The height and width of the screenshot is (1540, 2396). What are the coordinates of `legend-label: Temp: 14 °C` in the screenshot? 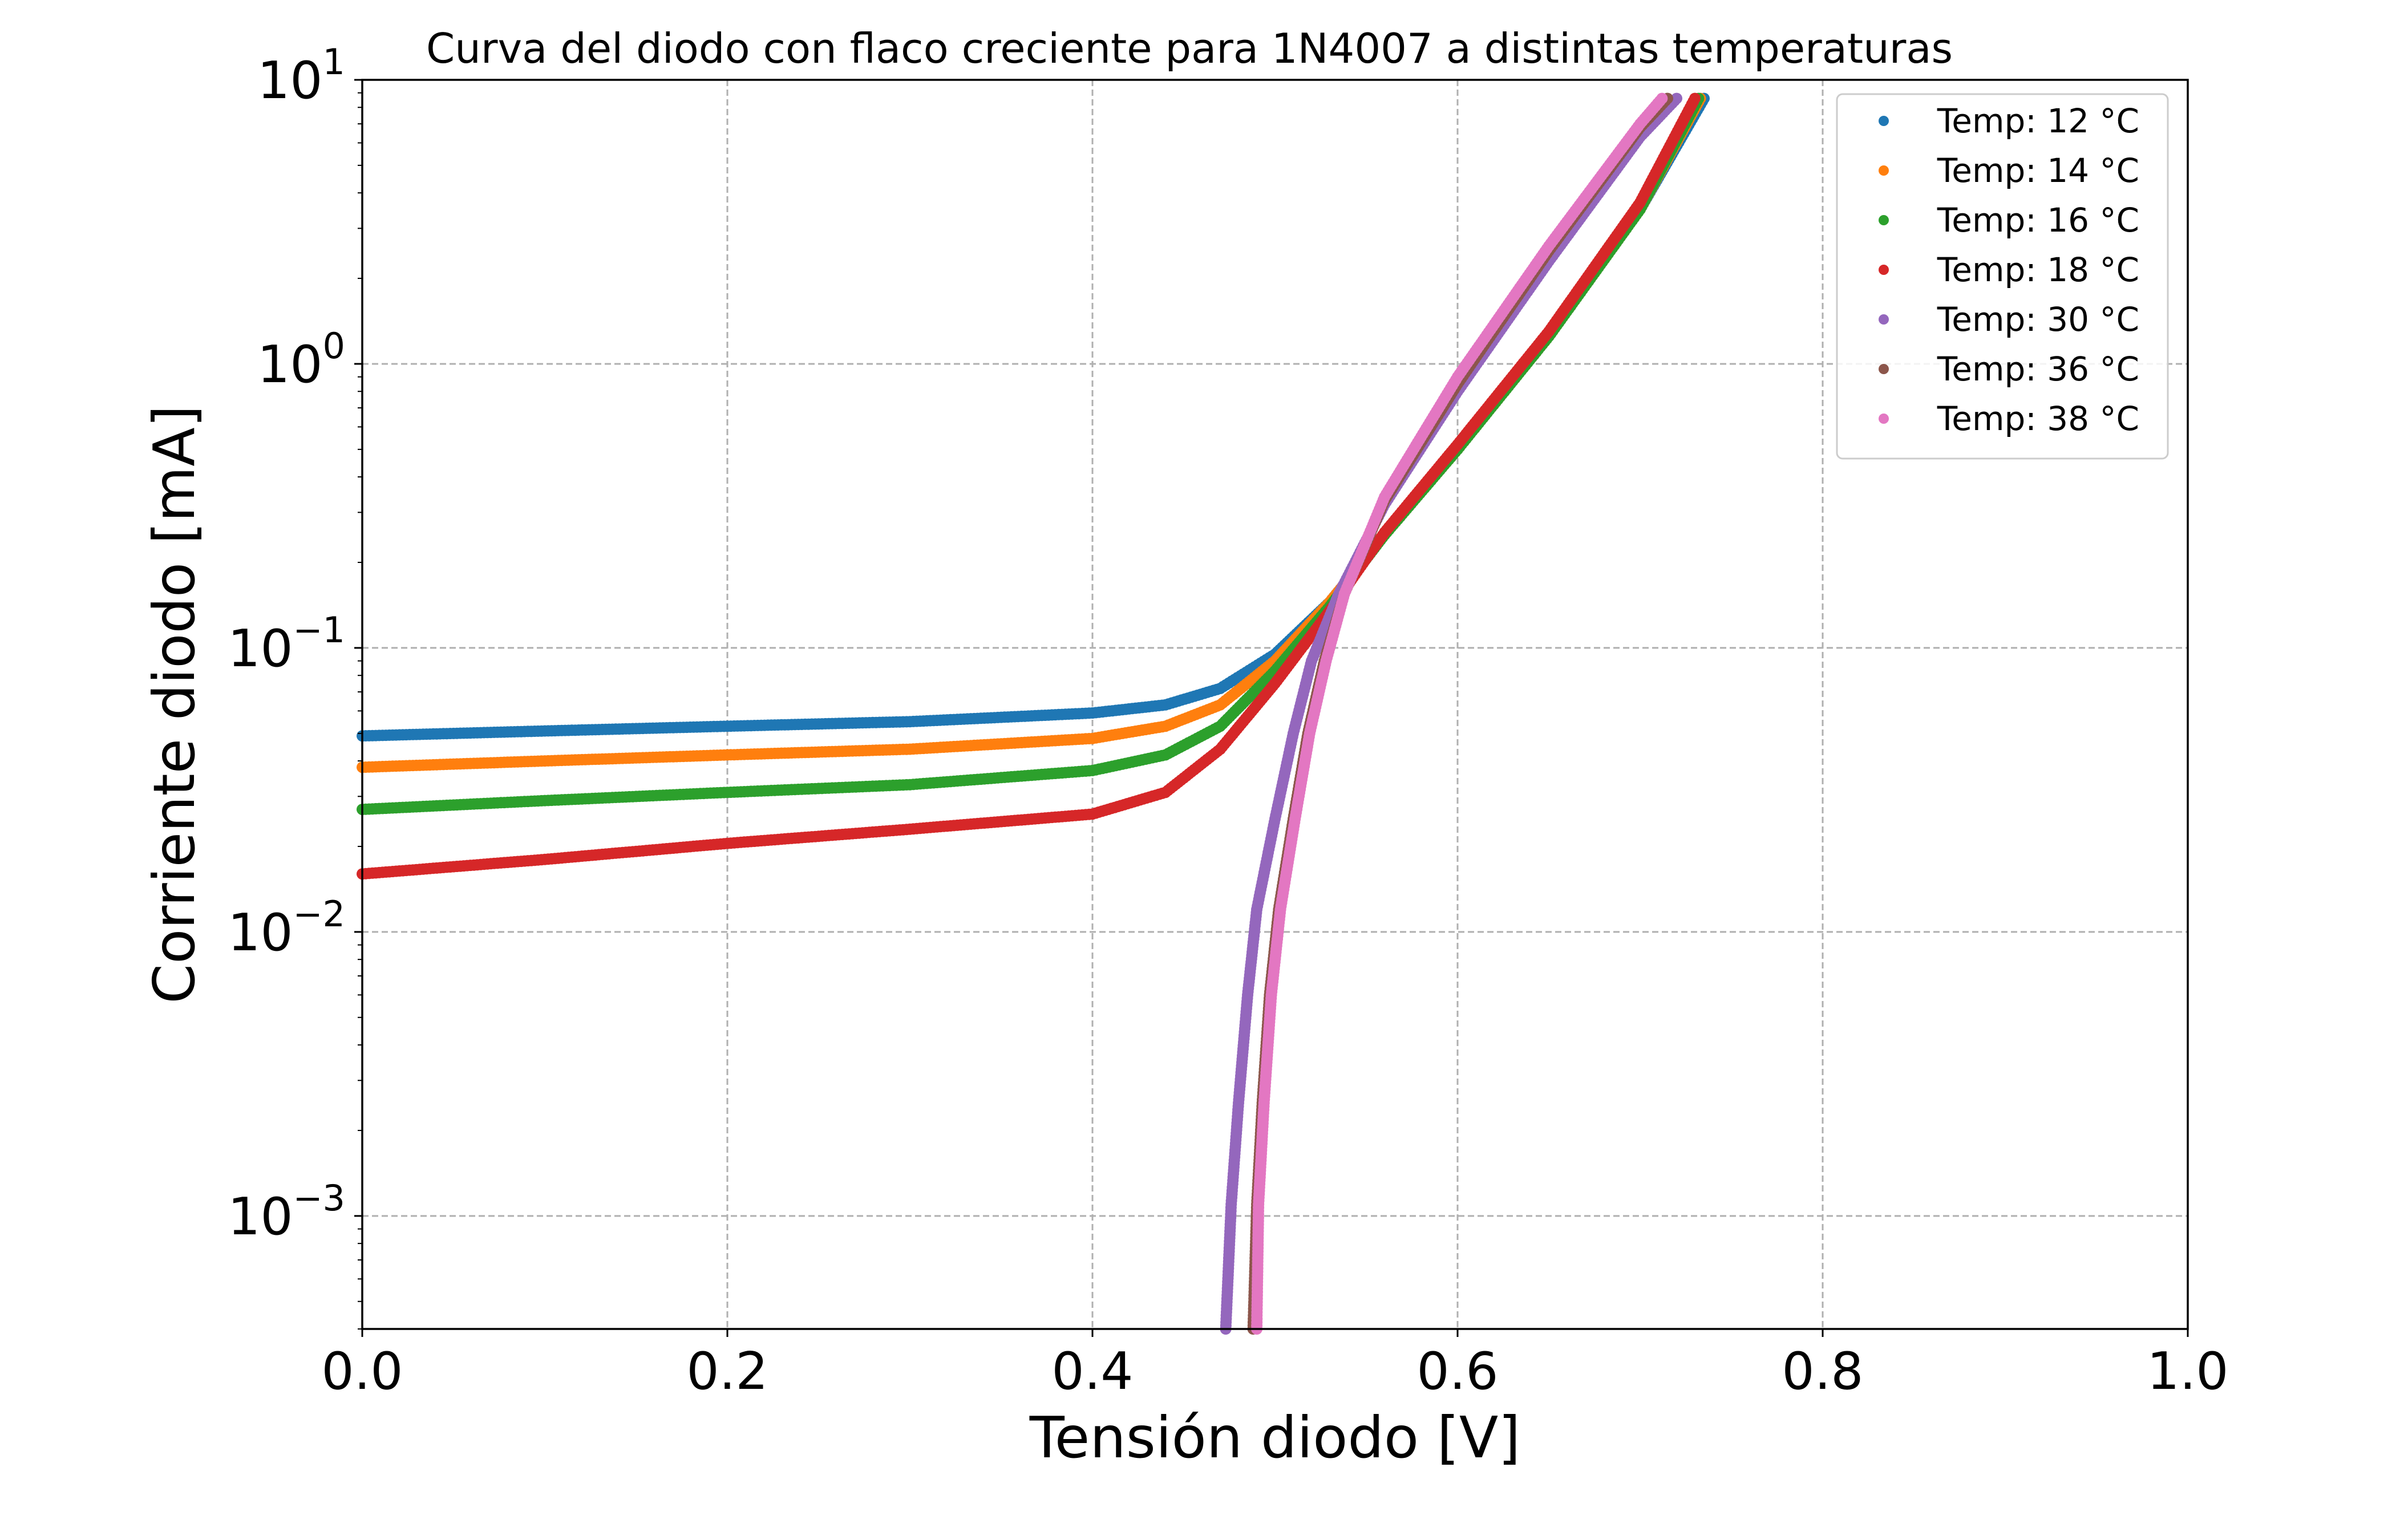 It's located at (2038, 171).